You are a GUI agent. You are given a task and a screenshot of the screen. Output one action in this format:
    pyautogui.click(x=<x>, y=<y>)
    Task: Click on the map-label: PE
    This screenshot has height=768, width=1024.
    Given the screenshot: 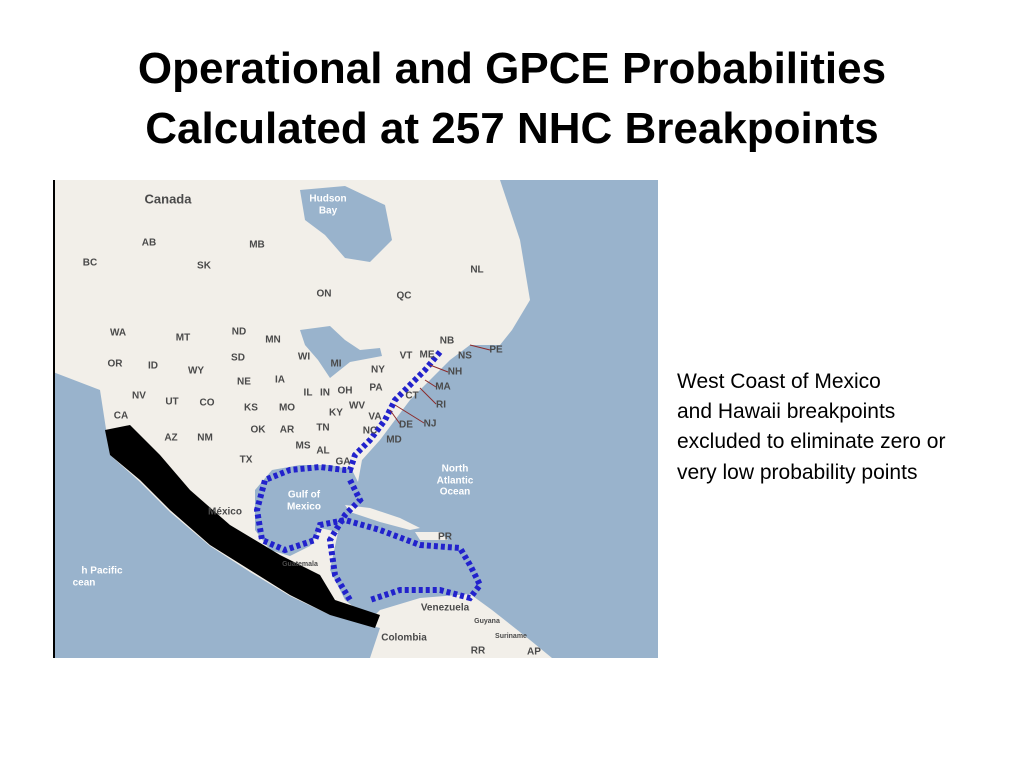 What is the action you would take?
    pyautogui.click(x=496, y=350)
    